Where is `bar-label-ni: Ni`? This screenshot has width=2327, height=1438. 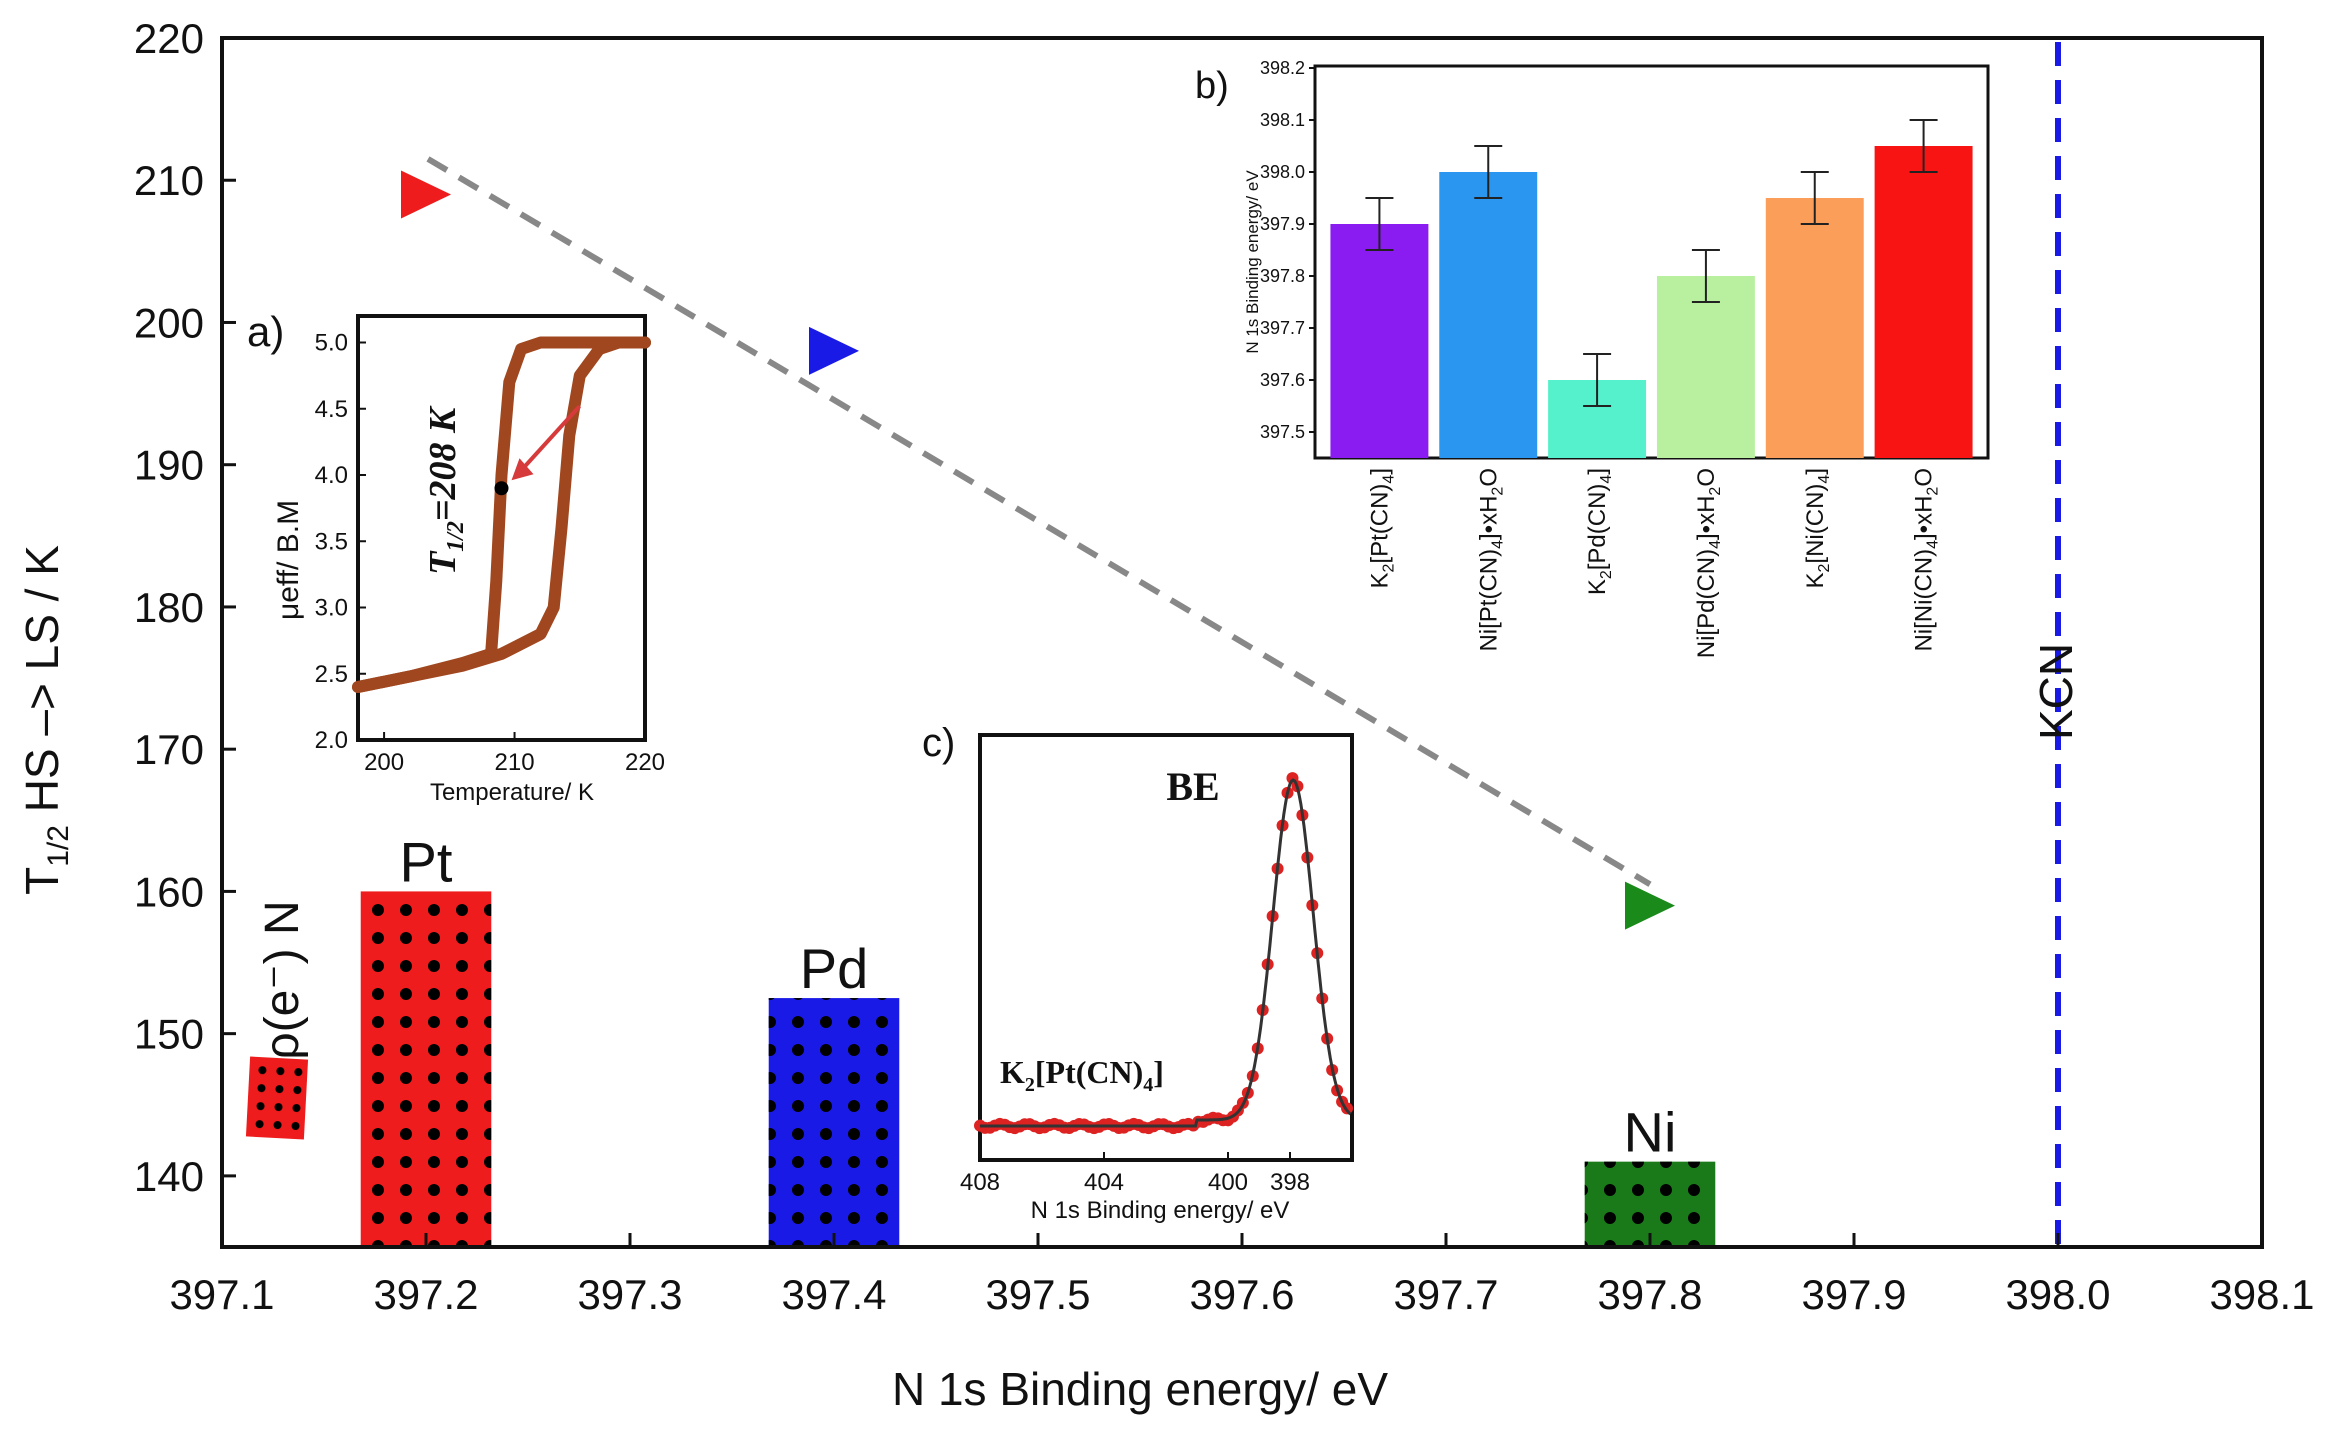
bar-label-ni: Ni is located at coordinates (1650, 1132).